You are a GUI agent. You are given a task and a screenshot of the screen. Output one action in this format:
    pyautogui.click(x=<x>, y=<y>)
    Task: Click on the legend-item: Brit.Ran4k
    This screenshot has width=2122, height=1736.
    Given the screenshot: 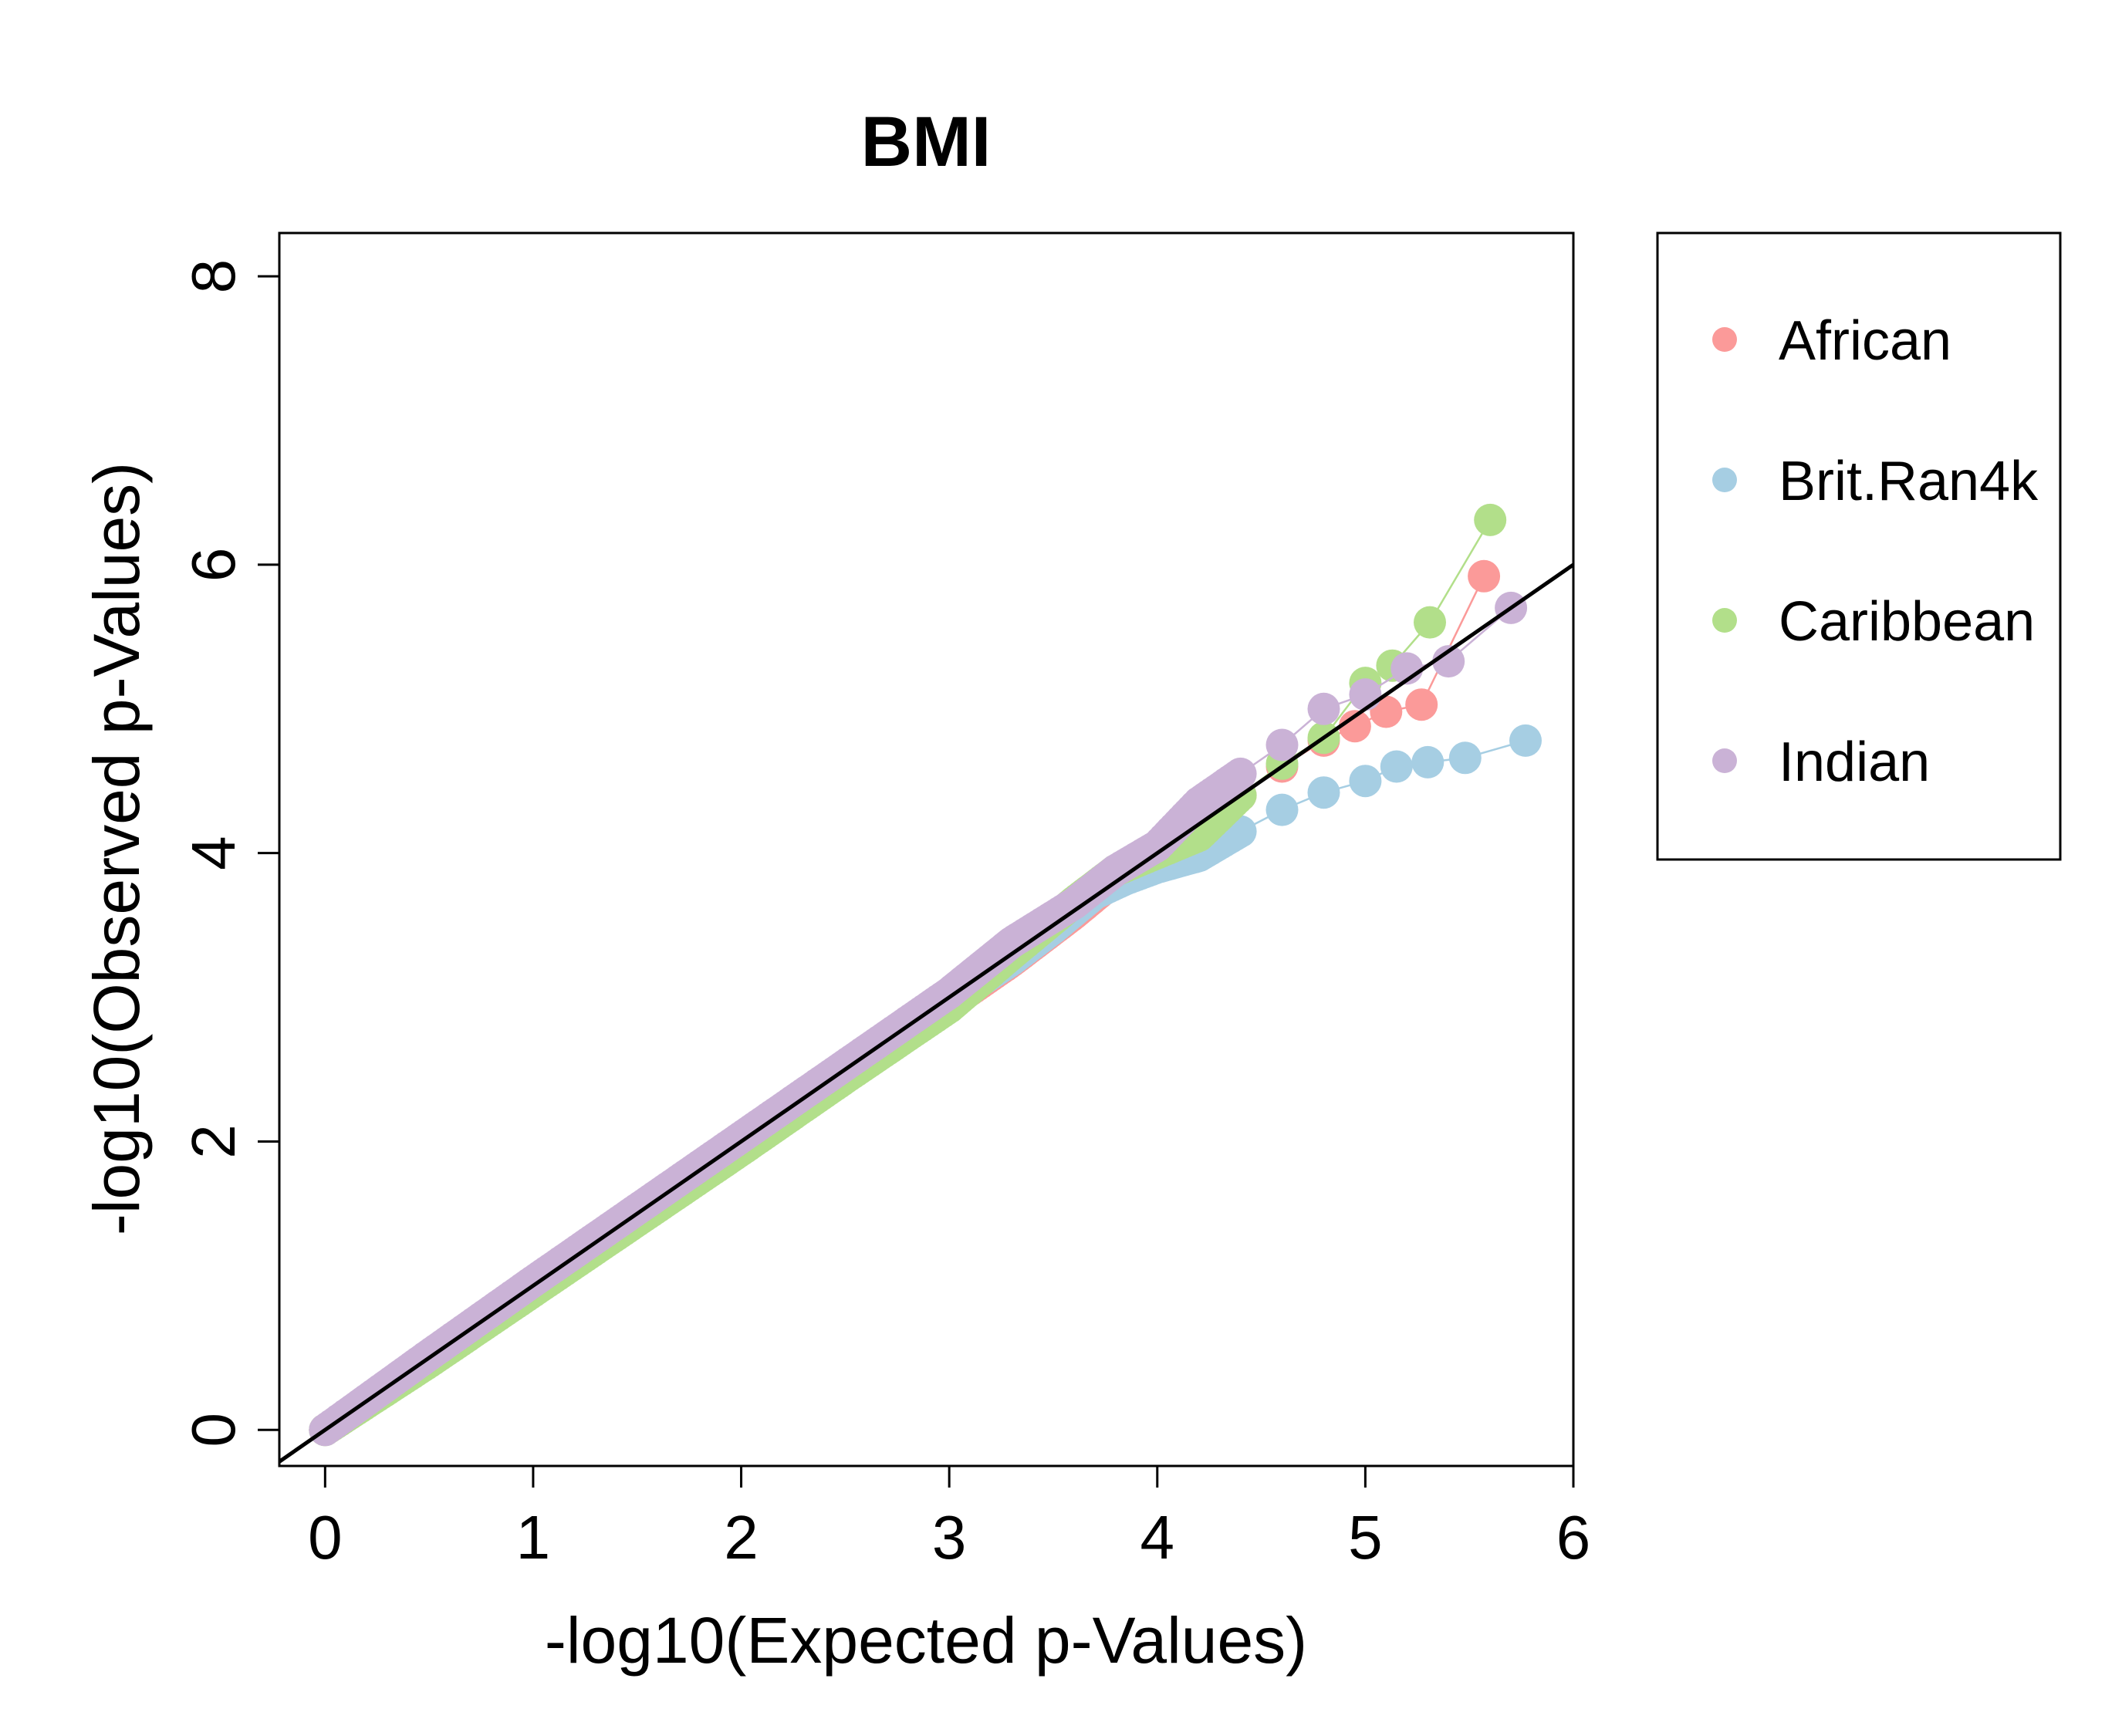 What is the action you would take?
    pyautogui.click(x=1876, y=481)
    